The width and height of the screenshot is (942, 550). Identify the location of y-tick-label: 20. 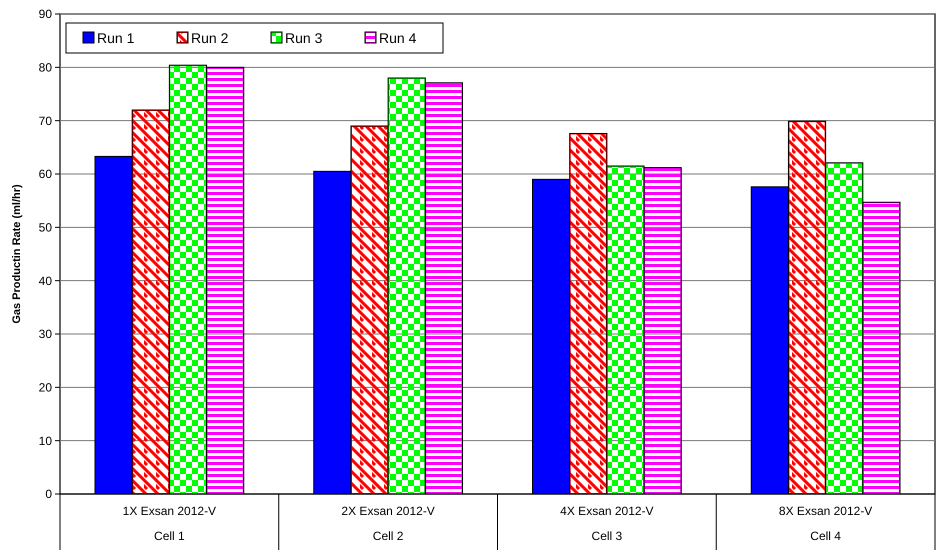
(45, 387).